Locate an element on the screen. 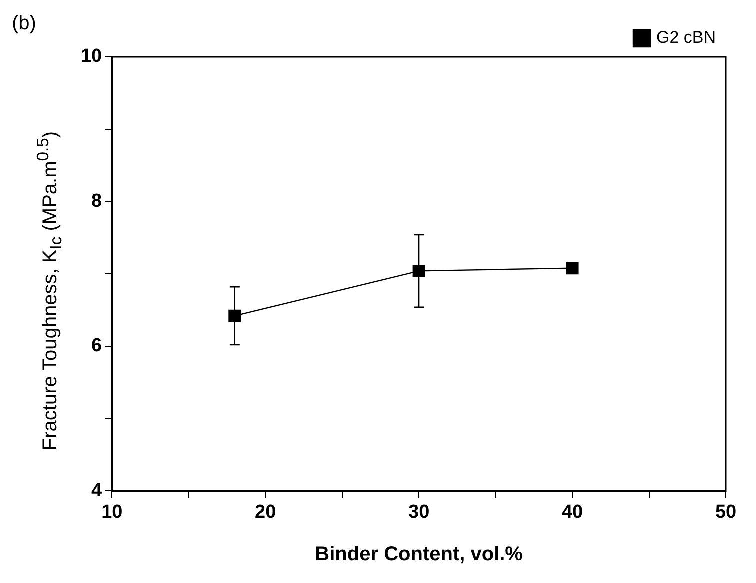  y-tick-label: 10 is located at coordinates (91, 57).